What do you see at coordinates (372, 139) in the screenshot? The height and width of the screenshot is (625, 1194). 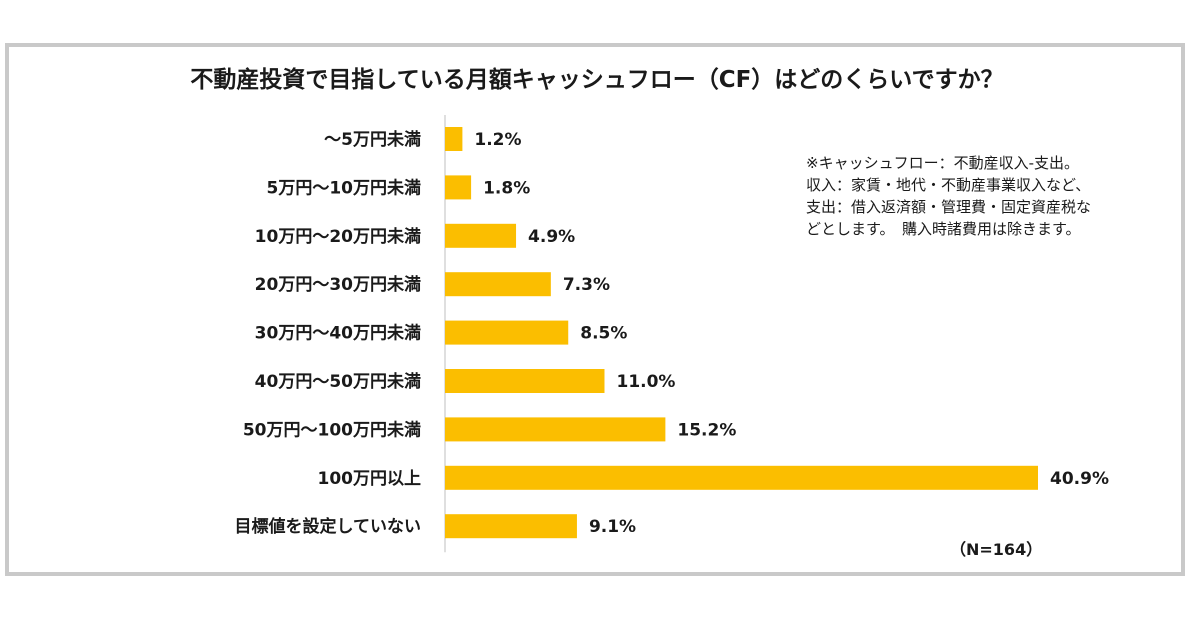 I see `category-label: ～5万円未満` at bounding box center [372, 139].